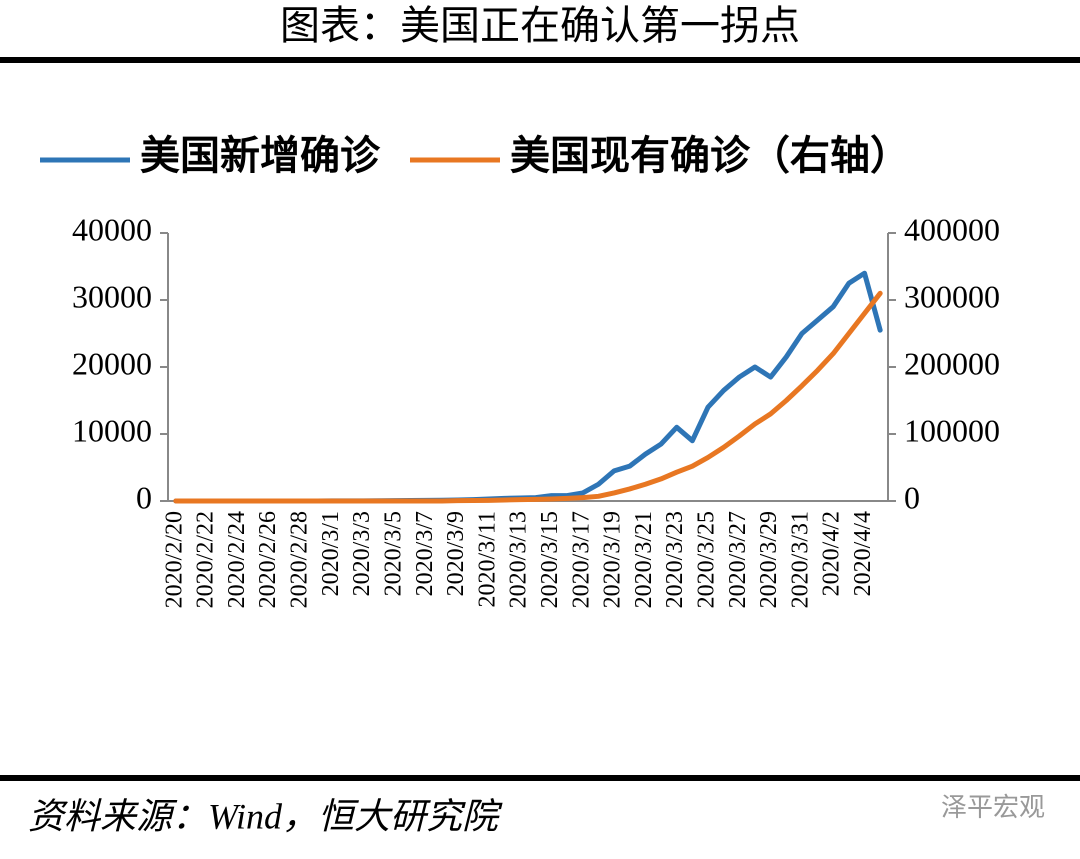  What do you see at coordinates (581, 559) in the screenshot?
I see `x-tick-label: 2020/3/17` at bounding box center [581, 559].